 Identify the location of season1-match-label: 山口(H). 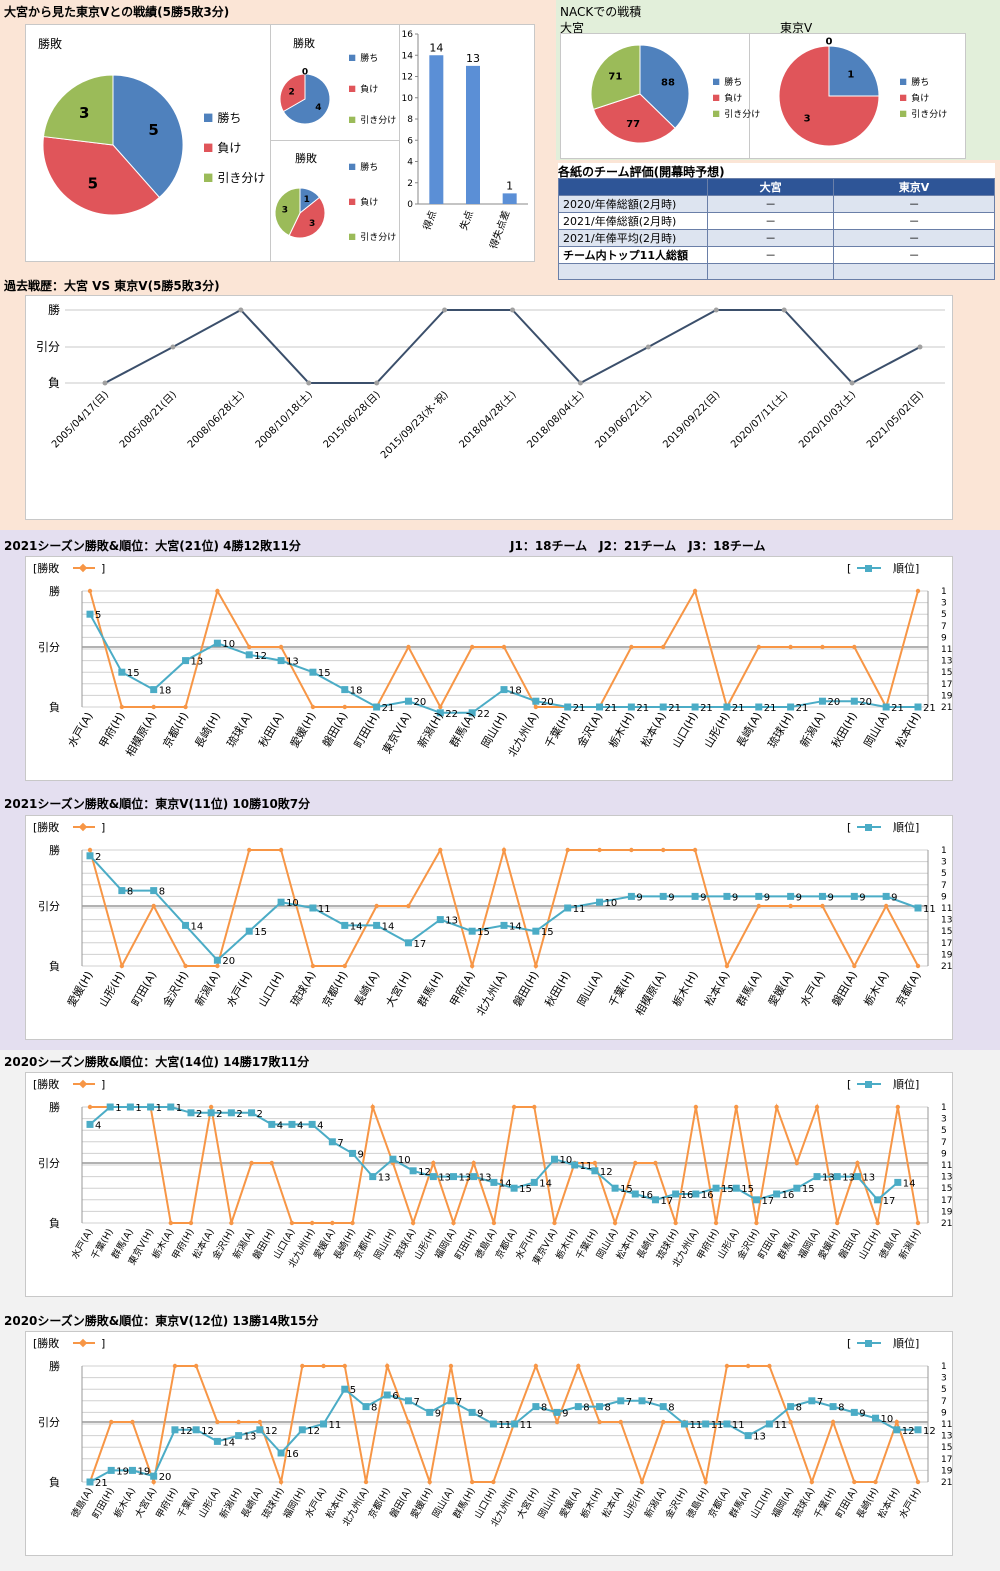
(685, 730).